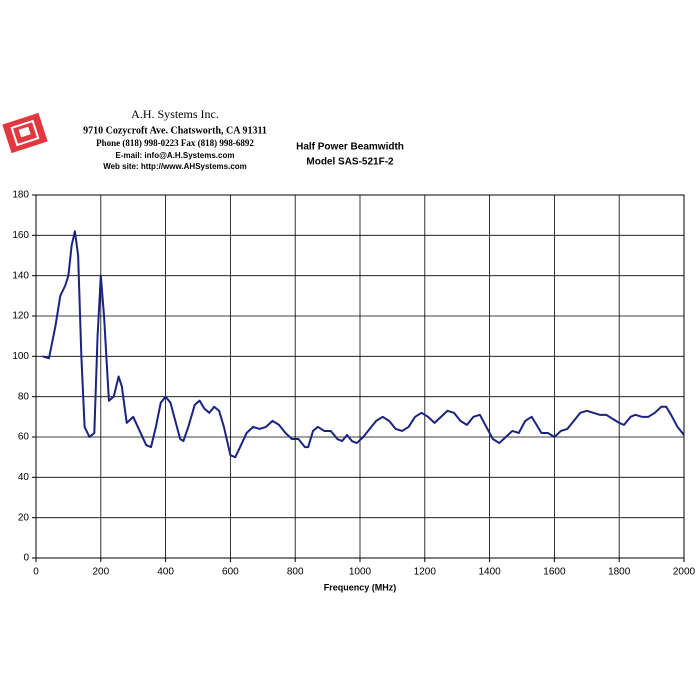  What do you see at coordinates (100, 572) in the screenshot?
I see `x-tick-label: 200` at bounding box center [100, 572].